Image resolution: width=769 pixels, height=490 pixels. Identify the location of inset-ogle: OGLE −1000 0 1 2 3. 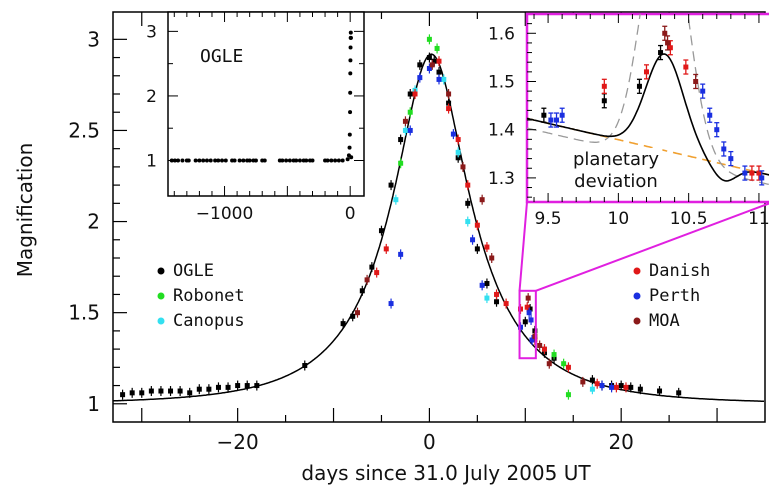
(255, 117).